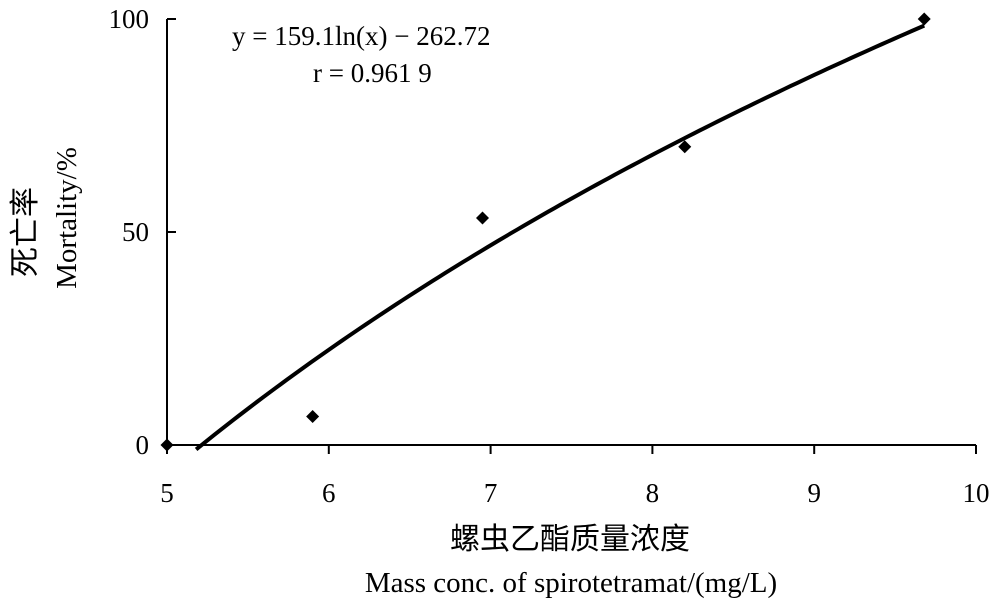 This screenshot has width=1000, height=608. What do you see at coordinates (653, 493) in the screenshot?
I see `x-tick-label: 8` at bounding box center [653, 493].